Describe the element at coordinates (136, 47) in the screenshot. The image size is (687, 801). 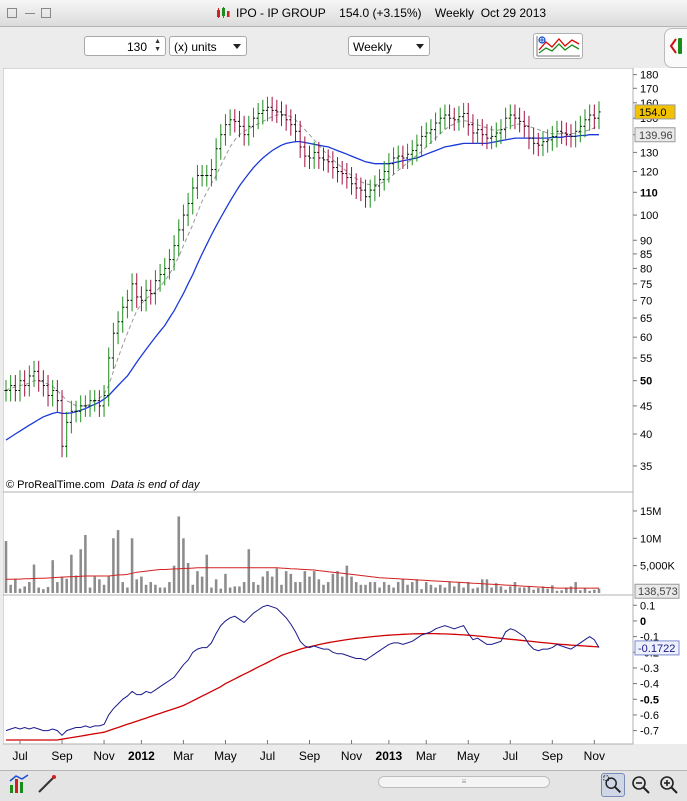
I see `units-value: 130` at that location.